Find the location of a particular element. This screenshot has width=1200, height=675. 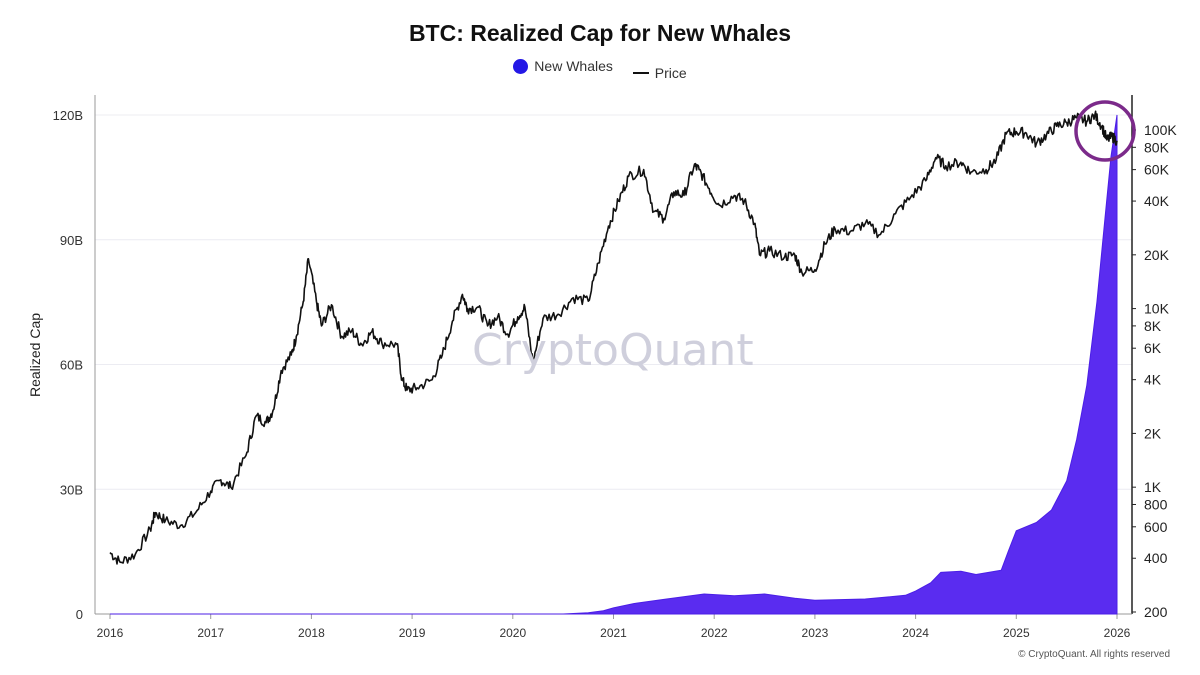

y-right-tick-label: 10K is located at coordinates (1157, 309).